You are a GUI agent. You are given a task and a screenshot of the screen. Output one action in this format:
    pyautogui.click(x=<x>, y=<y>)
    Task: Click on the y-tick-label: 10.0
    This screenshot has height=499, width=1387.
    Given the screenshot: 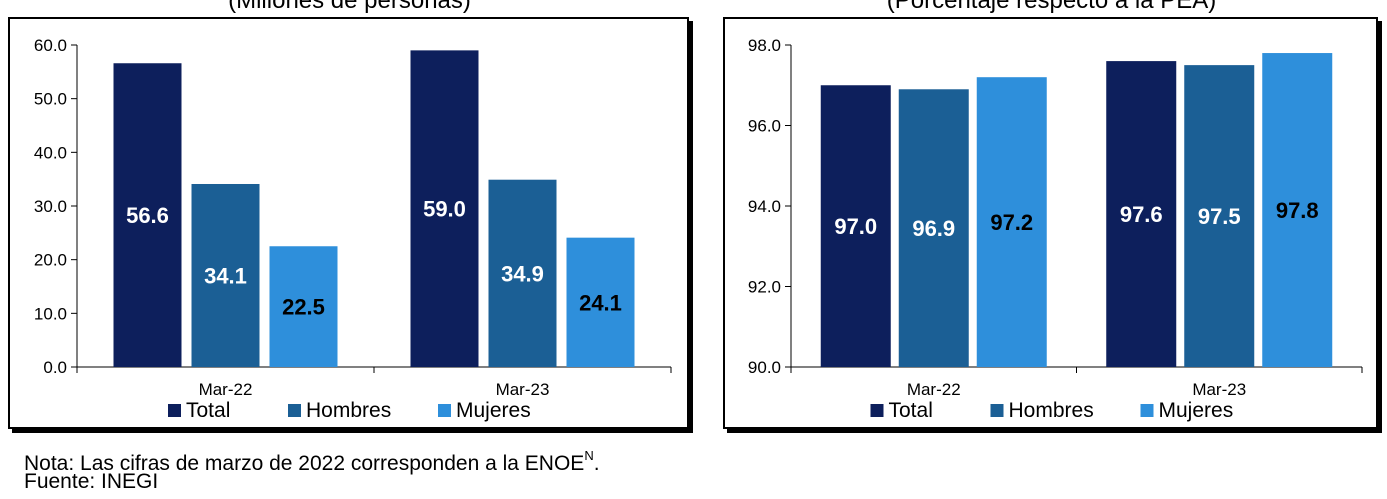 What is the action you would take?
    pyautogui.click(x=50, y=313)
    